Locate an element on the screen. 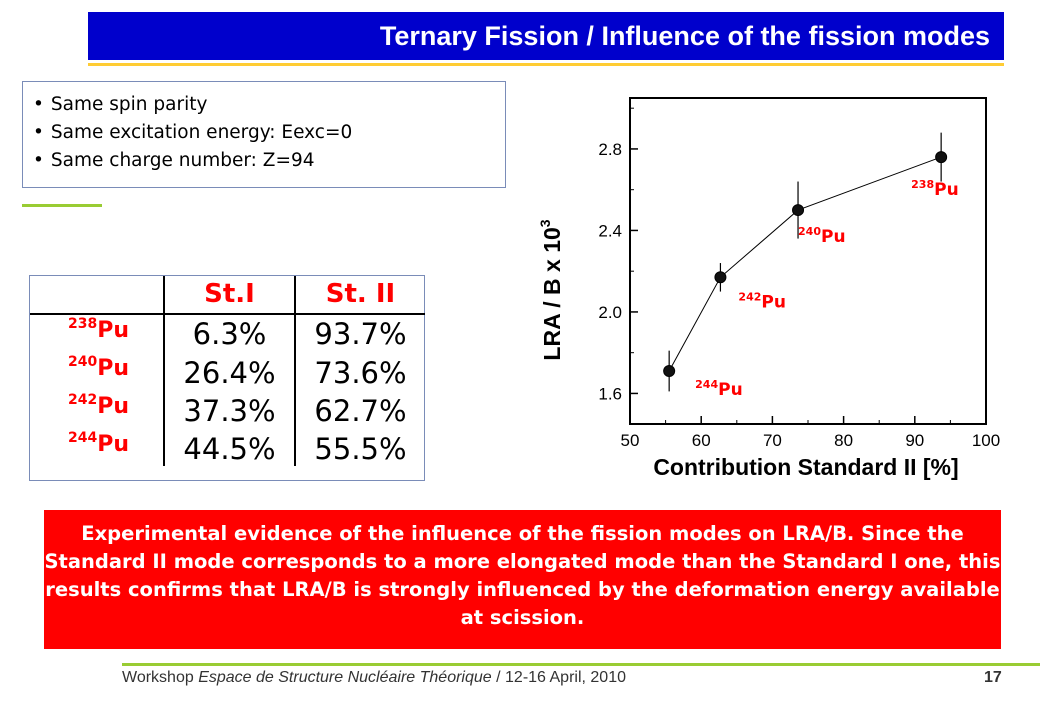 The height and width of the screenshot is (720, 1040). st2-value: 93.7% is located at coordinates (360, 334).